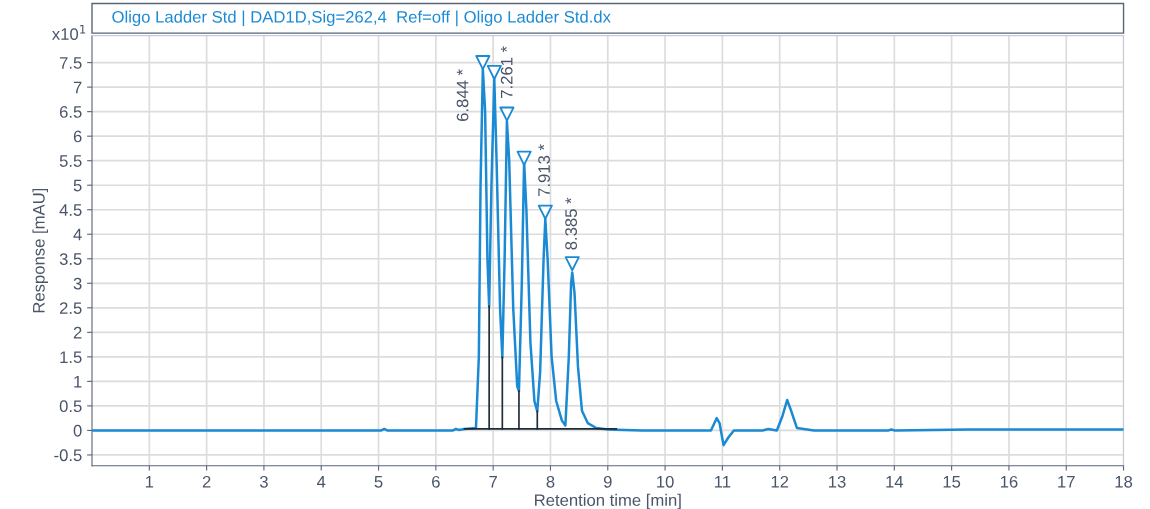  Describe the element at coordinates (70, 112) in the screenshot. I see `y-tick-label: 6.5` at that location.